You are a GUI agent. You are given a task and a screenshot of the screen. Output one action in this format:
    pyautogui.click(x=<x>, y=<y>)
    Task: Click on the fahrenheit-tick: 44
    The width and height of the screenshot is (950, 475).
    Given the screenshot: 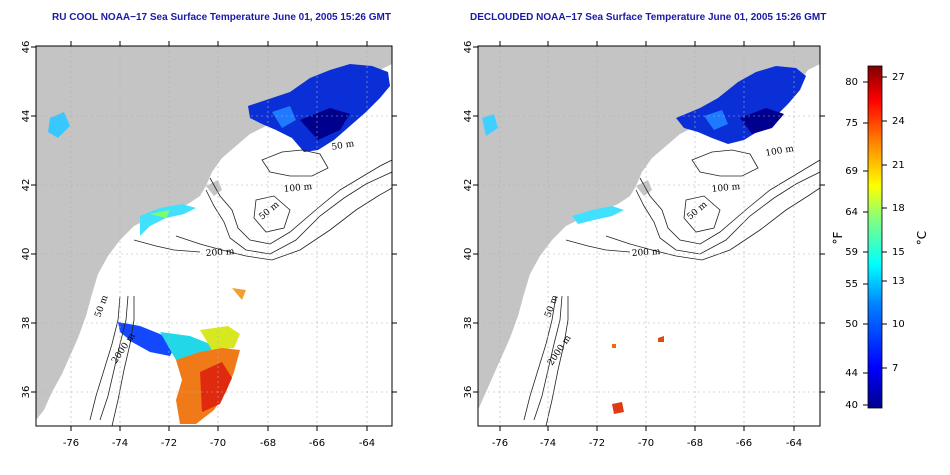 What is the action you would take?
    pyautogui.click(x=851, y=373)
    